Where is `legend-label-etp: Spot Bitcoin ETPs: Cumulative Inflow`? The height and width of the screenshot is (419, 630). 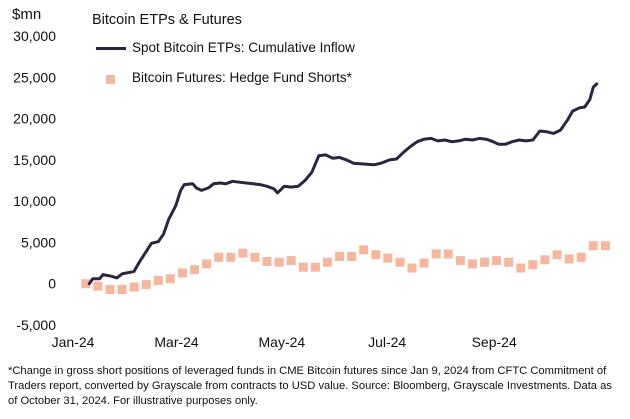 legend-label-etp: Spot Bitcoin ETPs: Cumulative Inflow is located at coordinates (243, 47).